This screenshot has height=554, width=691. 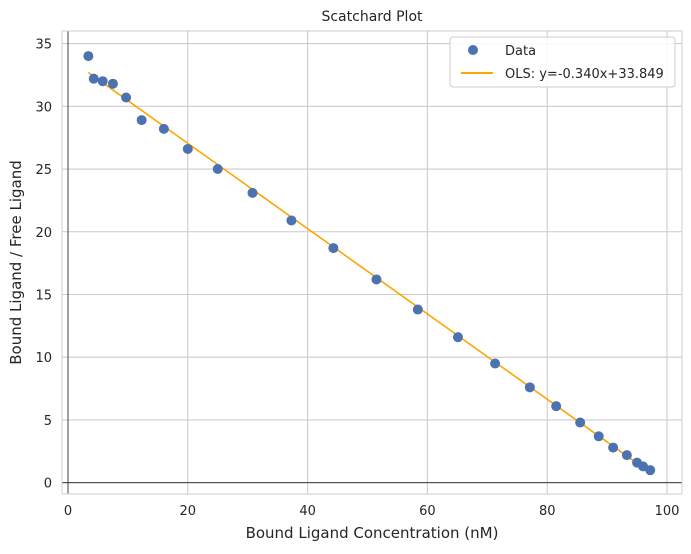 What do you see at coordinates (427, 511) in the screenshot?
I see `x-tick-label: 60` at bounding box center [427, 511].